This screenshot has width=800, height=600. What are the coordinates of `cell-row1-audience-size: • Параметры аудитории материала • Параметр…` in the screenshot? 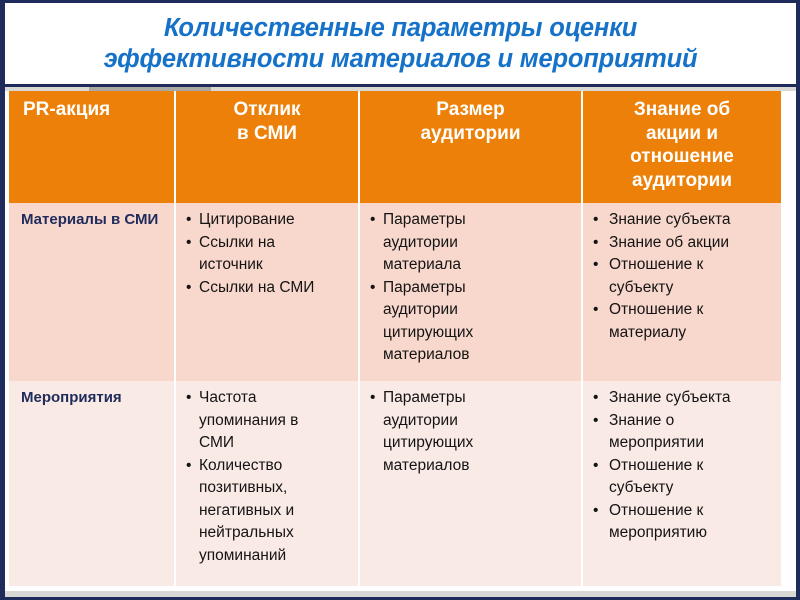 It's located at (471, 292).